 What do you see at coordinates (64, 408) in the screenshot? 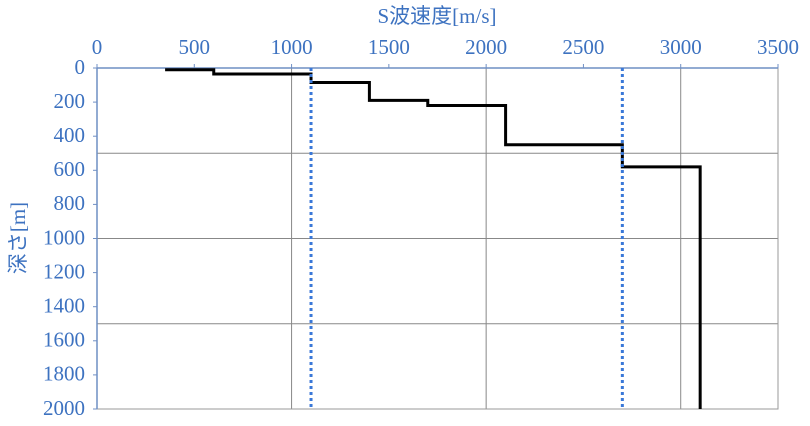
I see `y-tick-label: 2000` at bounding box center [64, 408].